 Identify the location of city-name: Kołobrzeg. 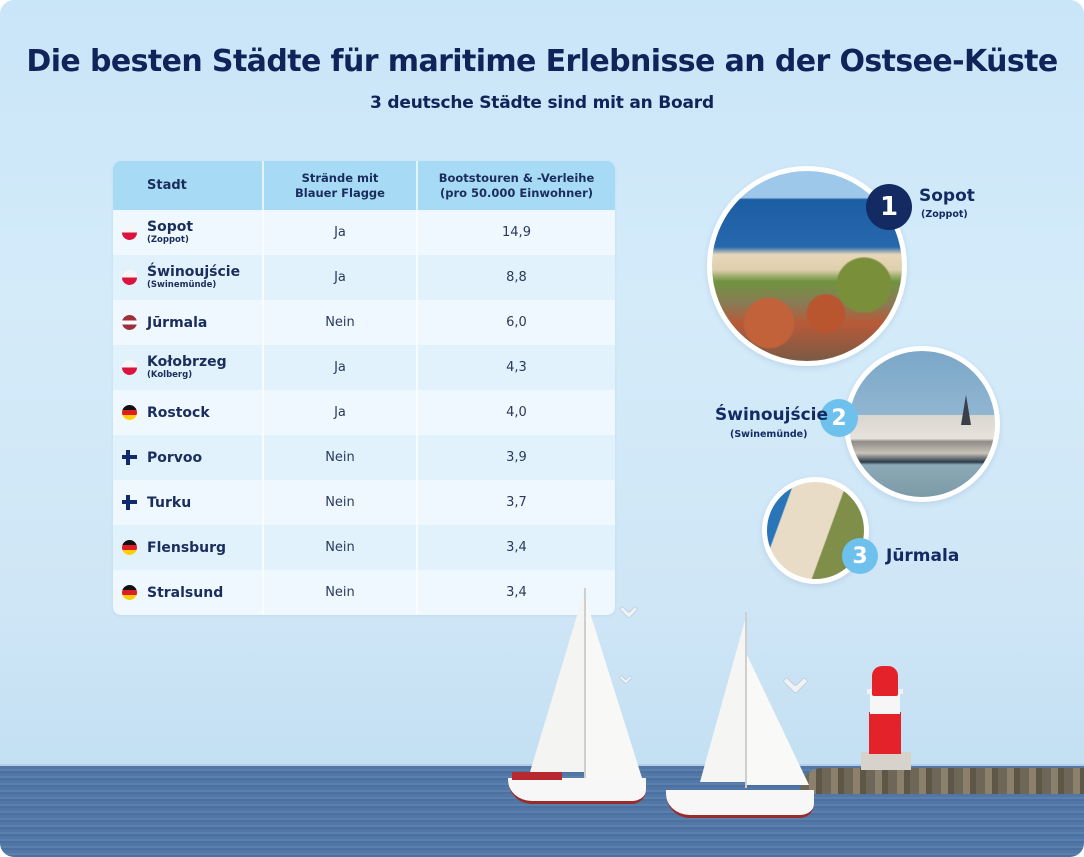
(187, 362).